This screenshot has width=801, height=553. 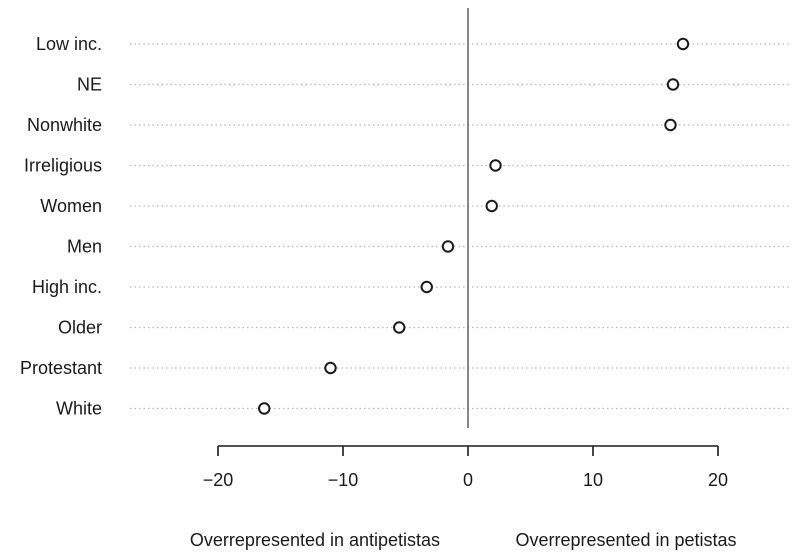 What do you see at coordinates (71, 206) in the screenshot?
I see `category-label-women: Women` at bounding box center [71, 206].